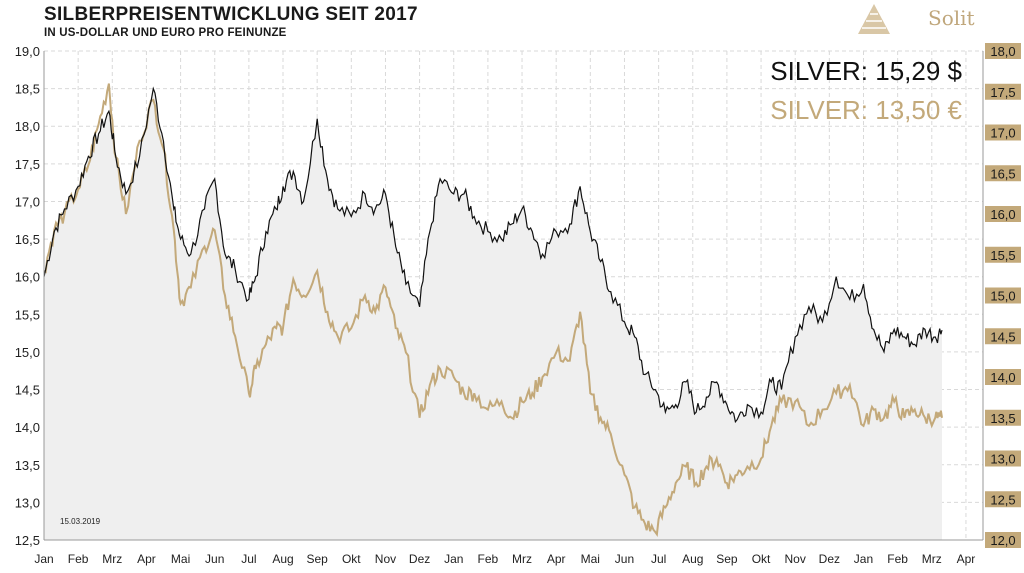 This screenshot has height=573, width=1024. I want to click on y-right-tick-label: 14,5, so click(1002, 336).